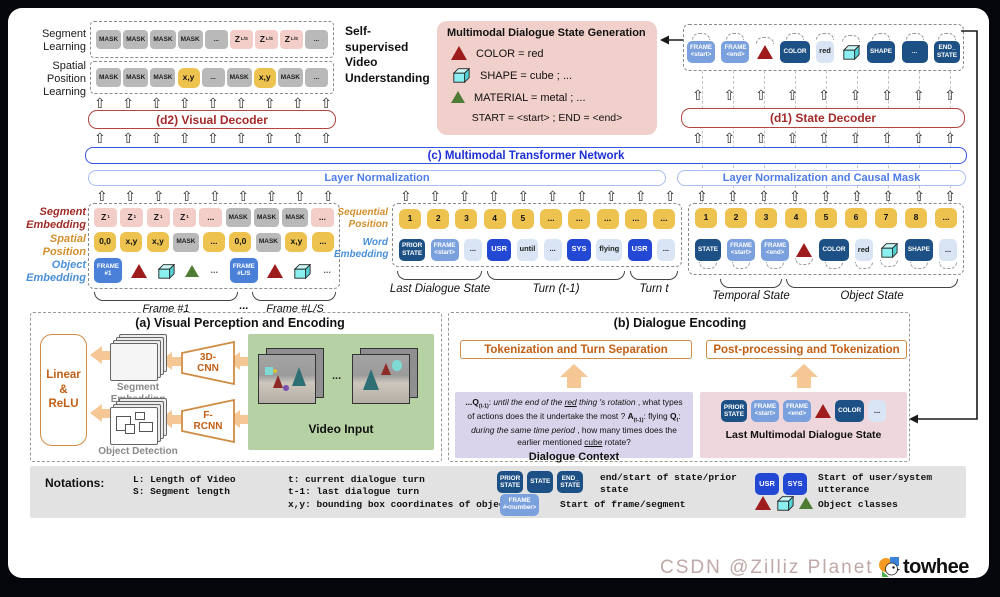 The image size is (1000, 597). Describe the element at coordinates (458, 96) in the screenshot. I see `green-triangle-icon` at that location.